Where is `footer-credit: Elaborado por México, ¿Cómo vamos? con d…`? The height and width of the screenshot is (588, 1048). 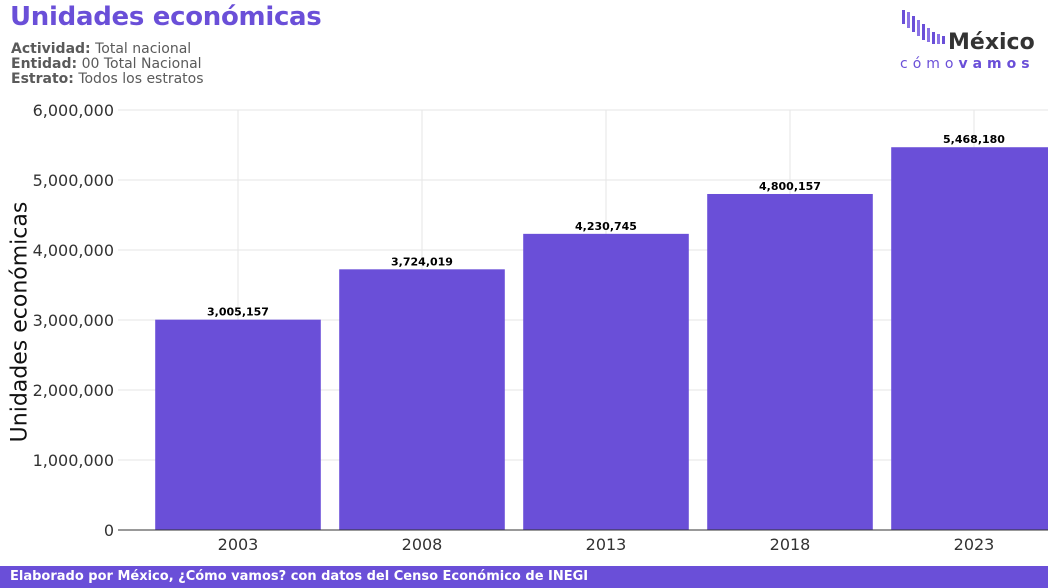
footer-credit: Elaborado por México, ¿Cómo vamos? con d… is located at coordinates (524, 577).